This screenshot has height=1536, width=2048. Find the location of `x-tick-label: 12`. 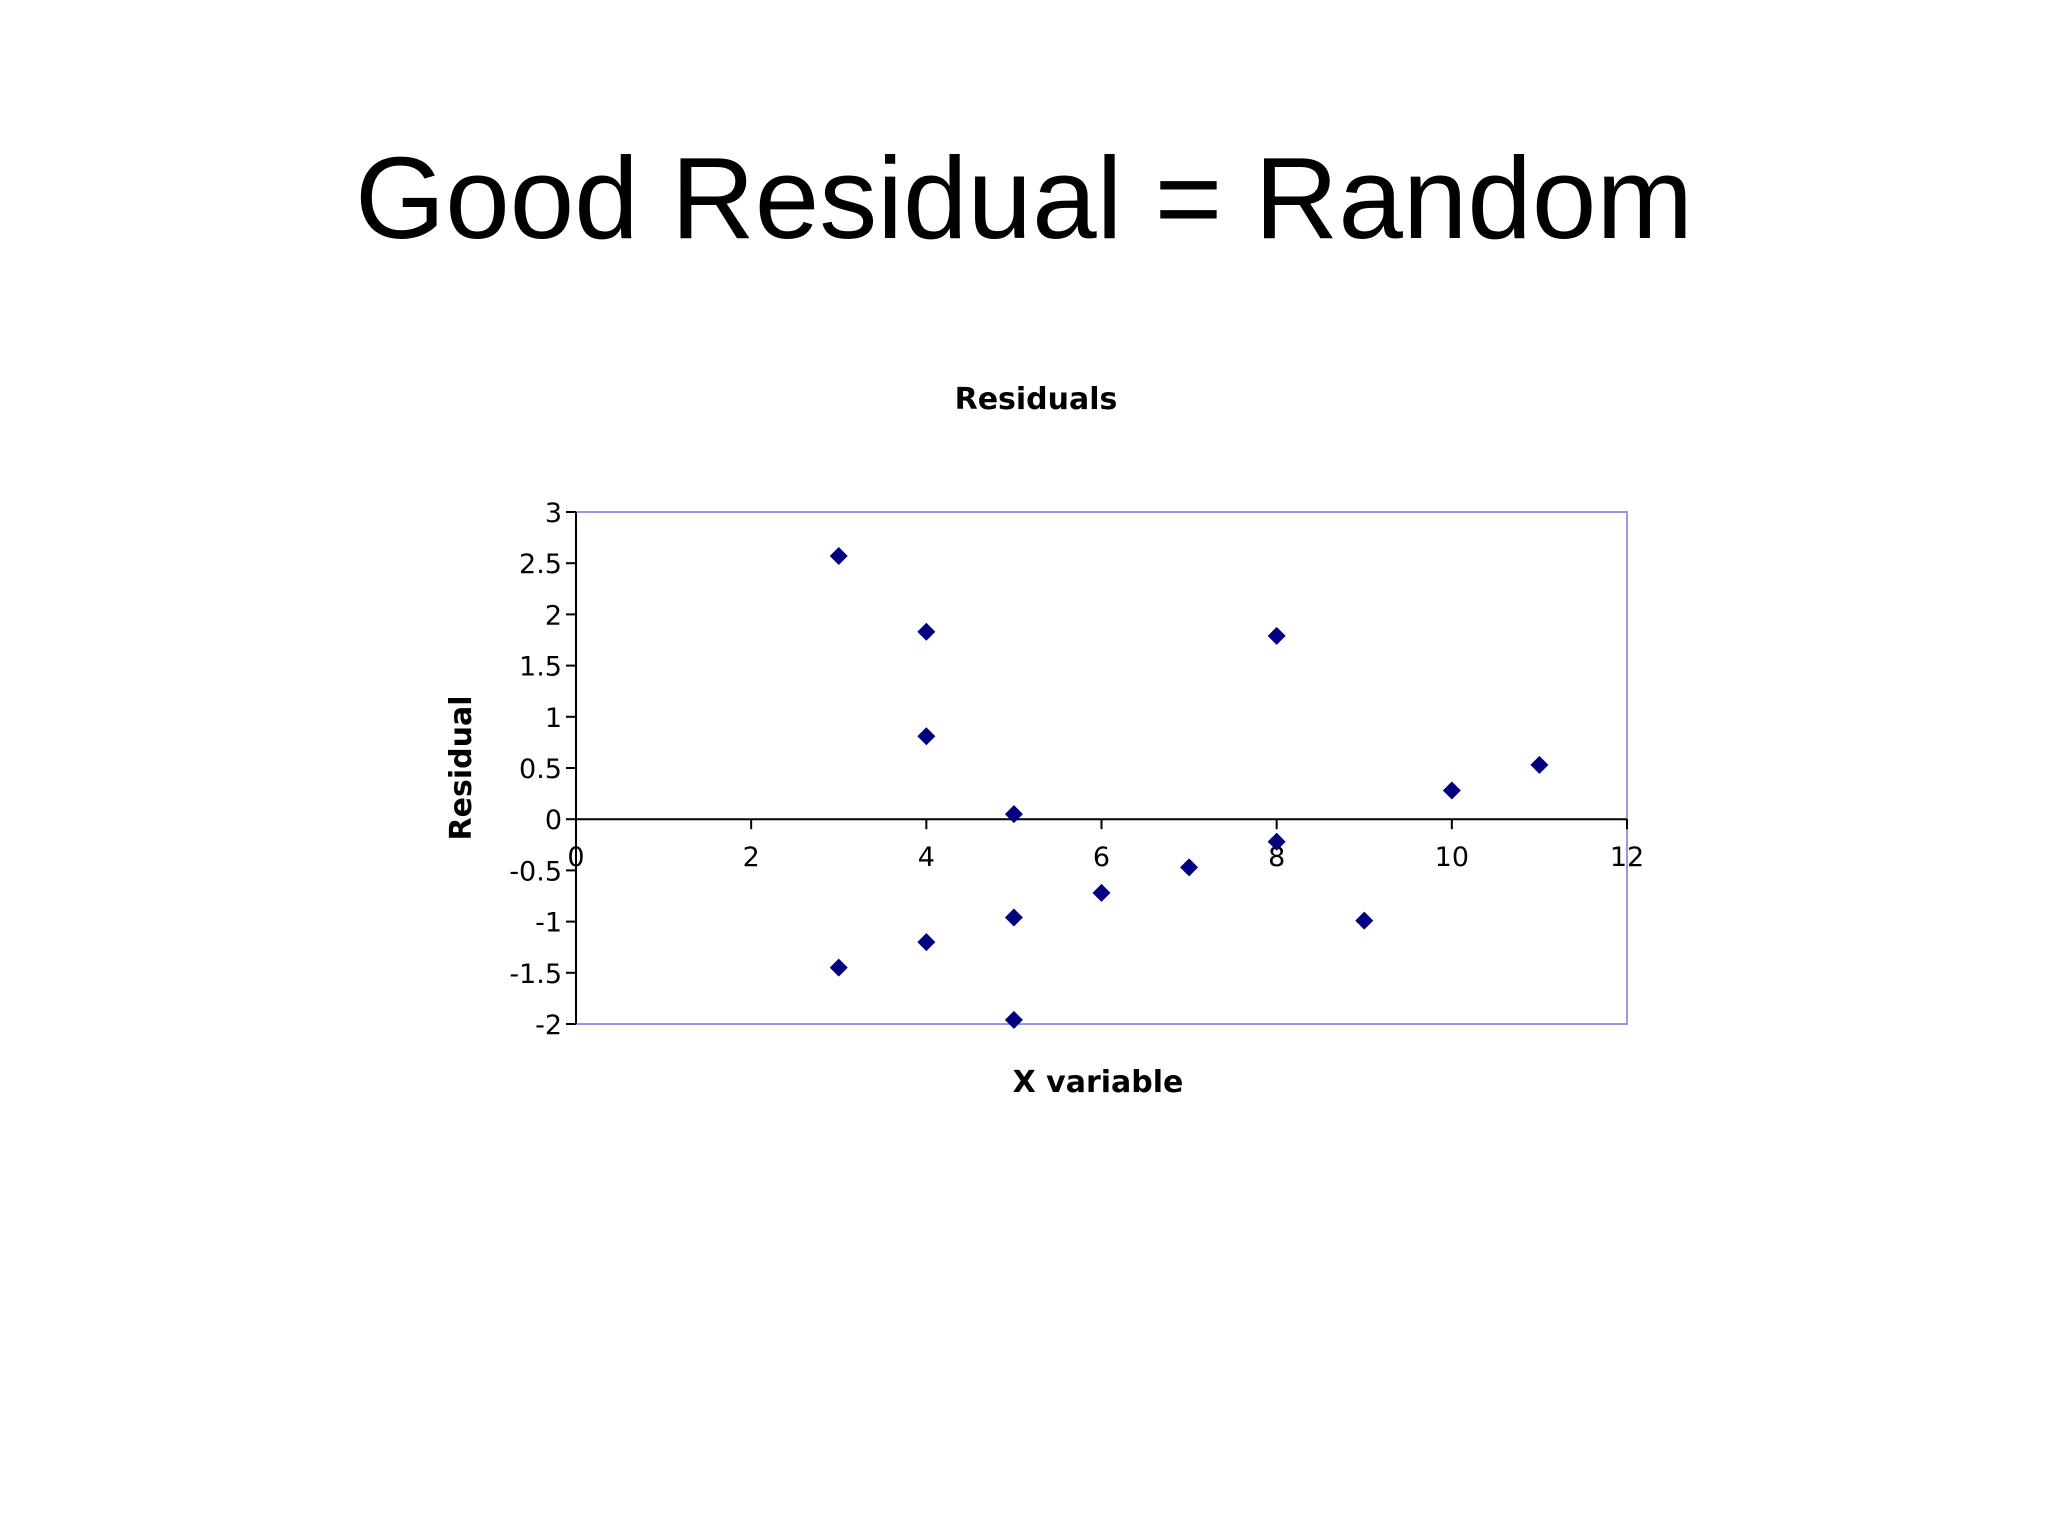

x-tick-label: 12 is located at coordinates (1627, 857).